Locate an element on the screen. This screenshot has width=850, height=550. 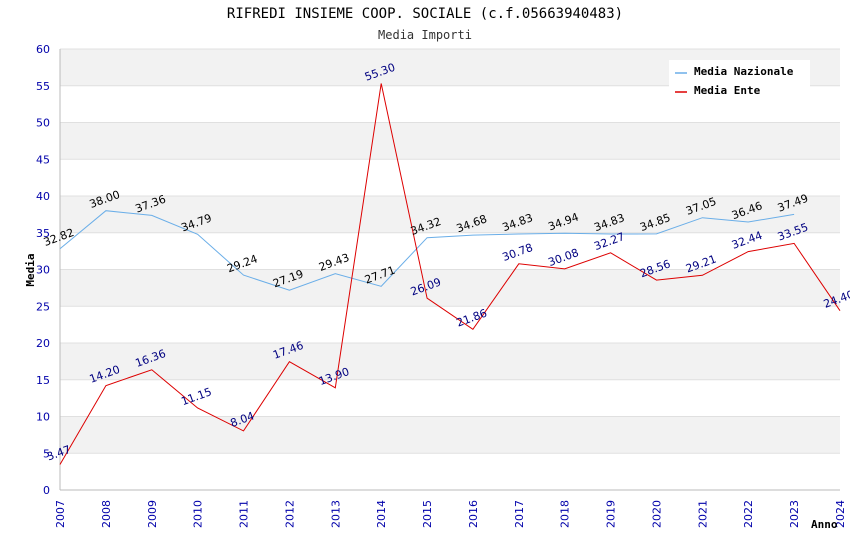
y-tick-label-40: 40 is located at coordinates (43, 196).